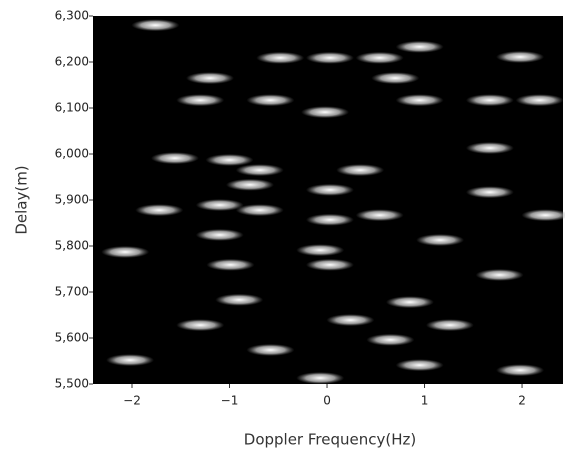 The height and width of the screenshot is (454, 565). Describe the element at coordinates (327, 401) in the screenshot. I see `x-tick-label: 0` at that location.